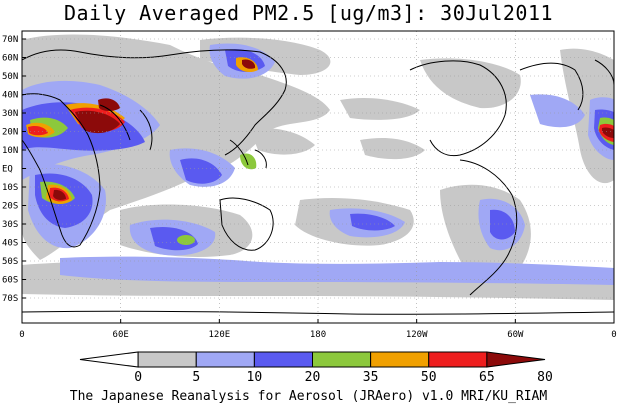 The height and width of the screenshot is (410, 617). What do you see at coordinates (318, 335) in the screenshot?
I see `lon-label: 180` at bounding box center [318, 335].